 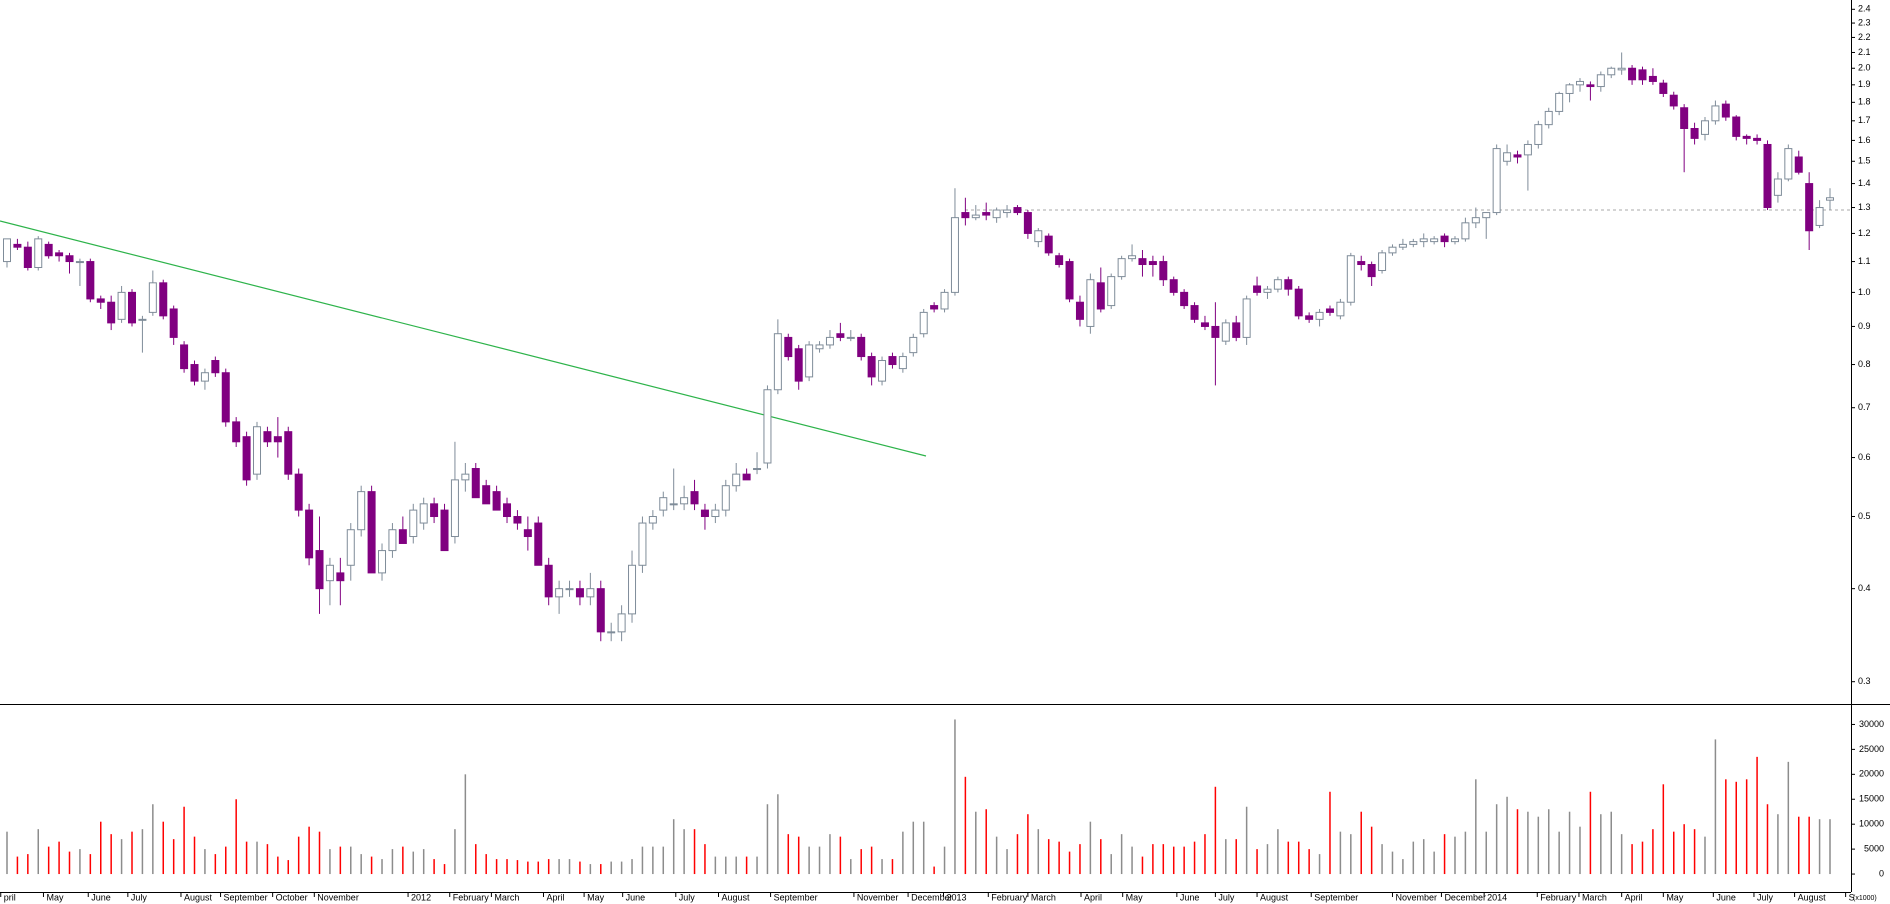 What do you see at coordinates (1871, 799) in the screenshot?
I see `y2-tick-label: 15000` at bounding box center [1871, 799].